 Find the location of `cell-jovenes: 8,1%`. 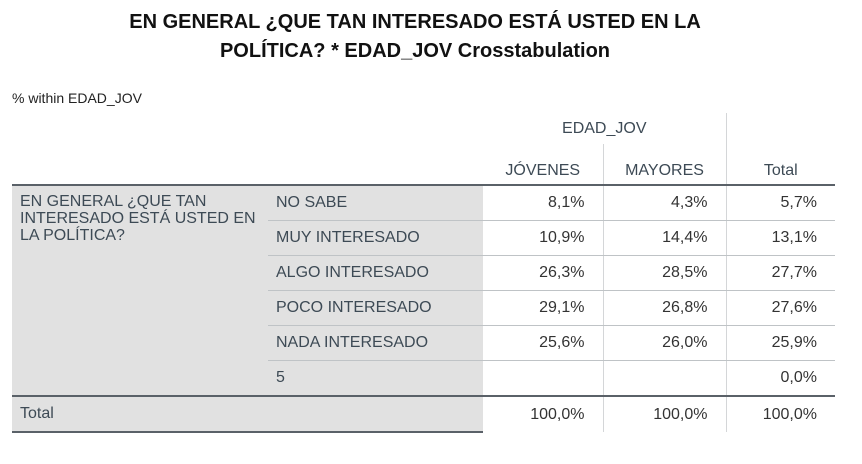

cell-jovenes: 8,1% is located at coordinates (543, 202).